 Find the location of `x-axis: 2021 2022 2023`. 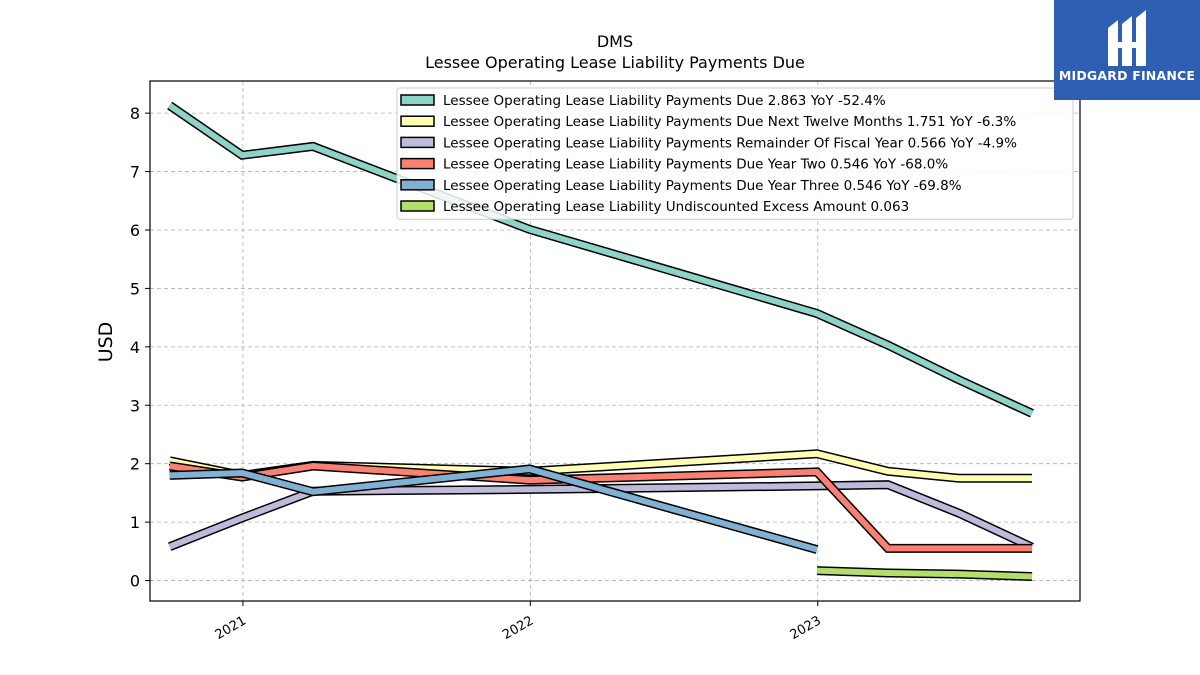

x-axis: 2021 2022 2023 is located at coordinates (518, 622).